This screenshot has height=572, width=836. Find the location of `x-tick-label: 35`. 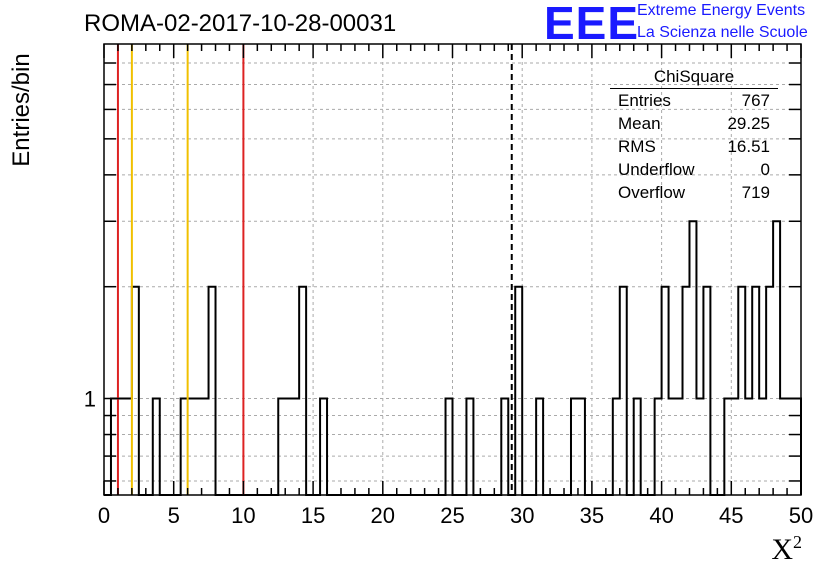

x-tick-label: 35 is located at coordinates (592, 515).